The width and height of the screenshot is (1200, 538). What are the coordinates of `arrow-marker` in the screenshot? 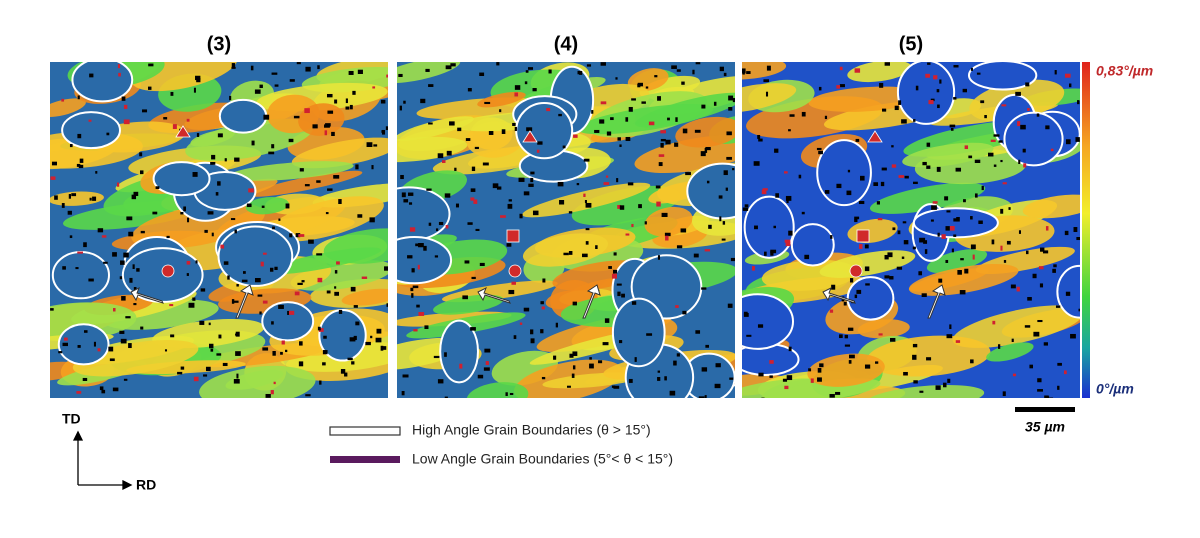 It's located at (839, 295).